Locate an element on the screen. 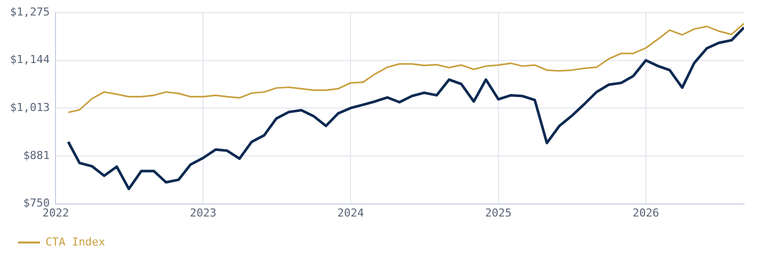 The image size is (760, 260). y-tick-label: $881 is located at coordinates (36, 155).